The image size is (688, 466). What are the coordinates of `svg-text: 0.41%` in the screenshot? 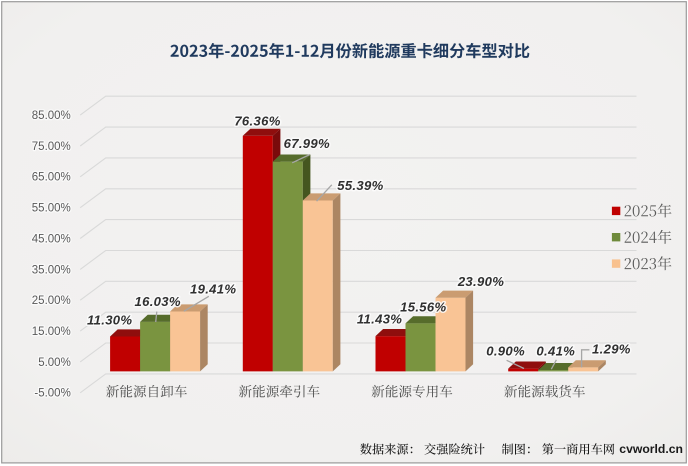 It's located at (555, 351).